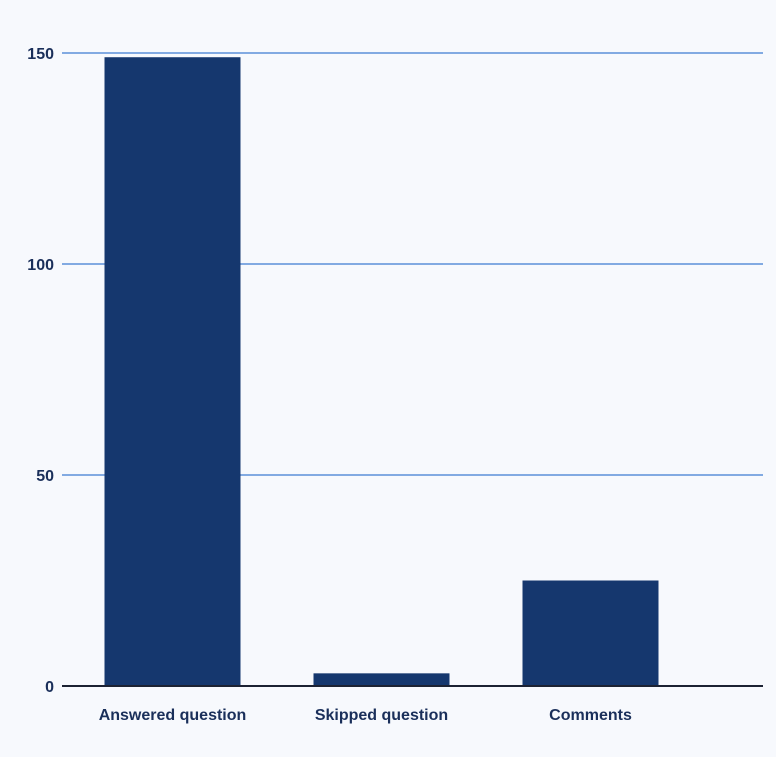 Image resolution: width=776 pixels, height=757 pixels. I want to click on x-category-label: Answered question, so click(173, 715).